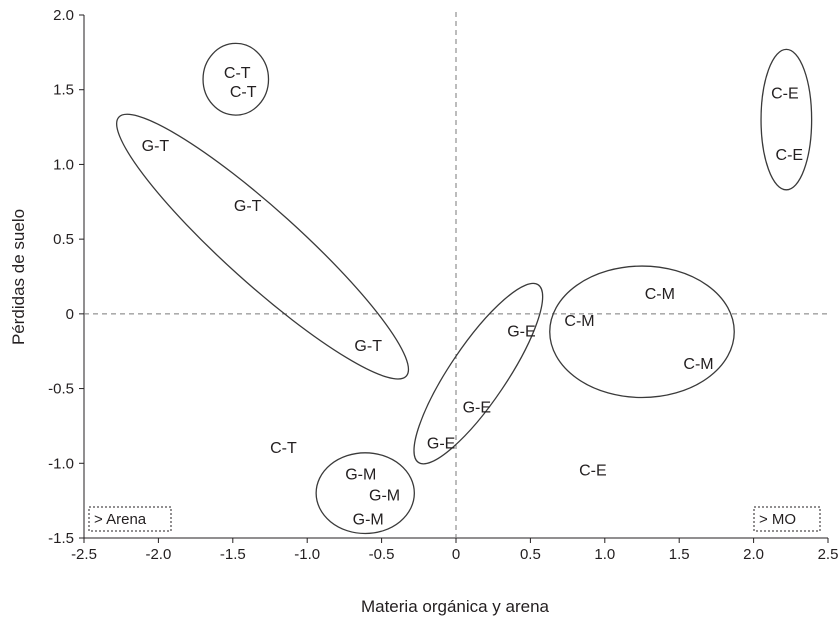 Image resolution: width=839 pixels, height=625 pixels. I want to click on y-tick-label: 1.0, so click(63, 164).